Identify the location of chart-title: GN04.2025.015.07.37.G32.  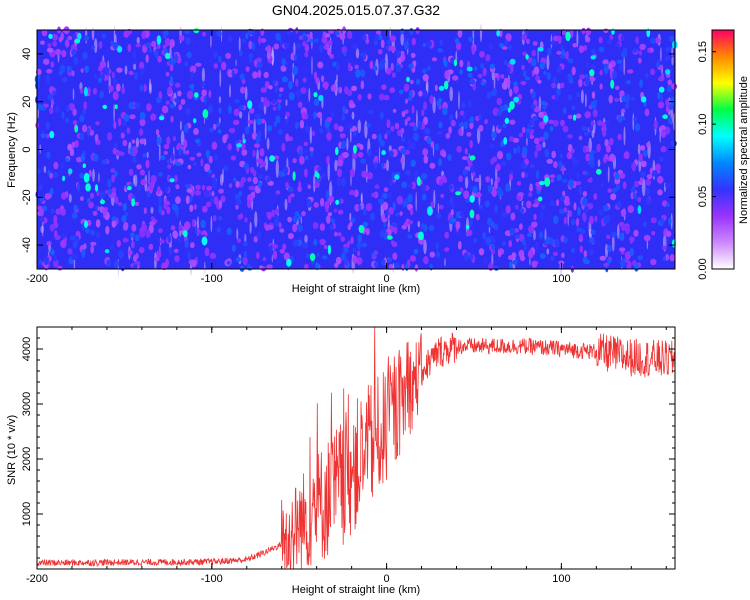
(356, 10).